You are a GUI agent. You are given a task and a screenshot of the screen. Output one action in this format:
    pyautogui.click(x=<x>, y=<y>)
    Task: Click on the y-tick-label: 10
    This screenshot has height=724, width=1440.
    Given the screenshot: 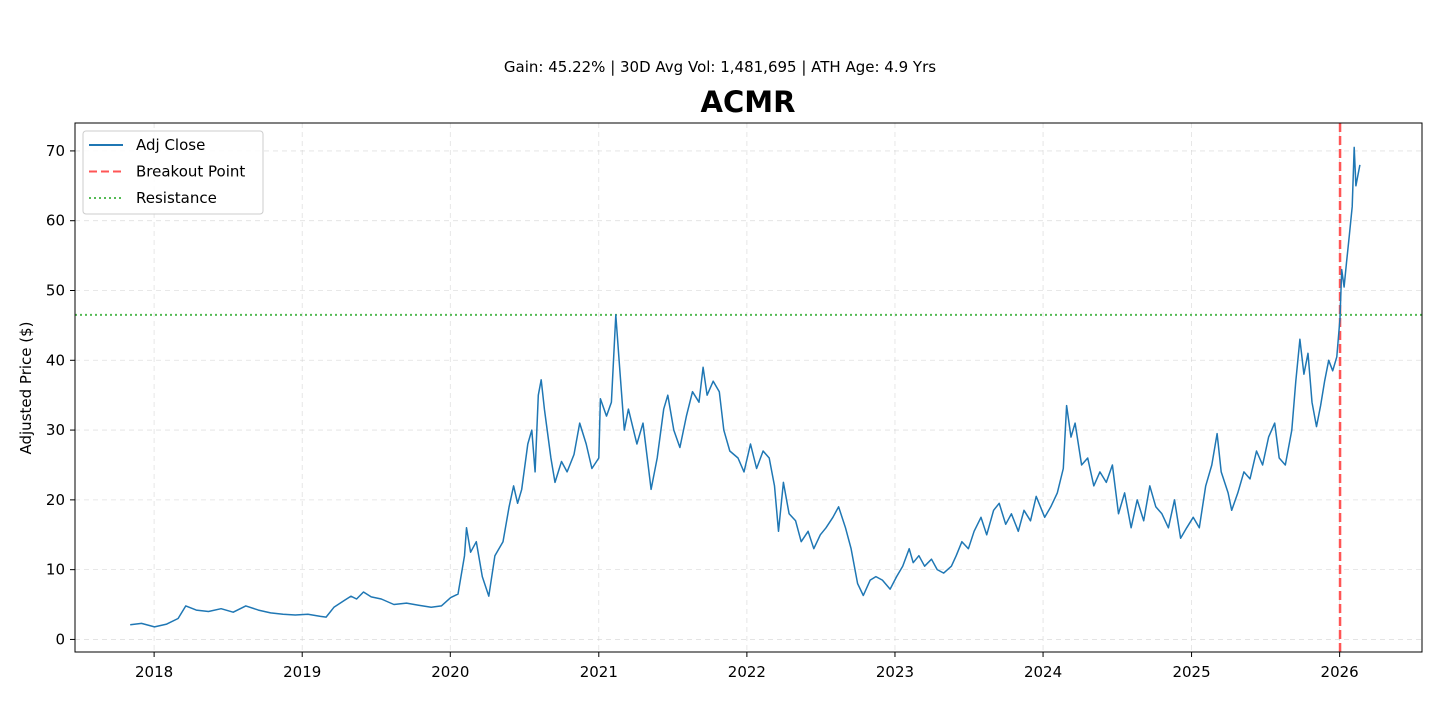 What is the action you would take?
    pyautogui.click(x=55, y=570)
    